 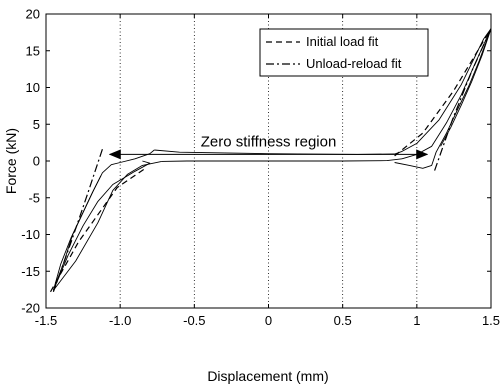 I want to click on zero-stiffness-annotation: Zero stiffness region, so click(x=269, y=141).